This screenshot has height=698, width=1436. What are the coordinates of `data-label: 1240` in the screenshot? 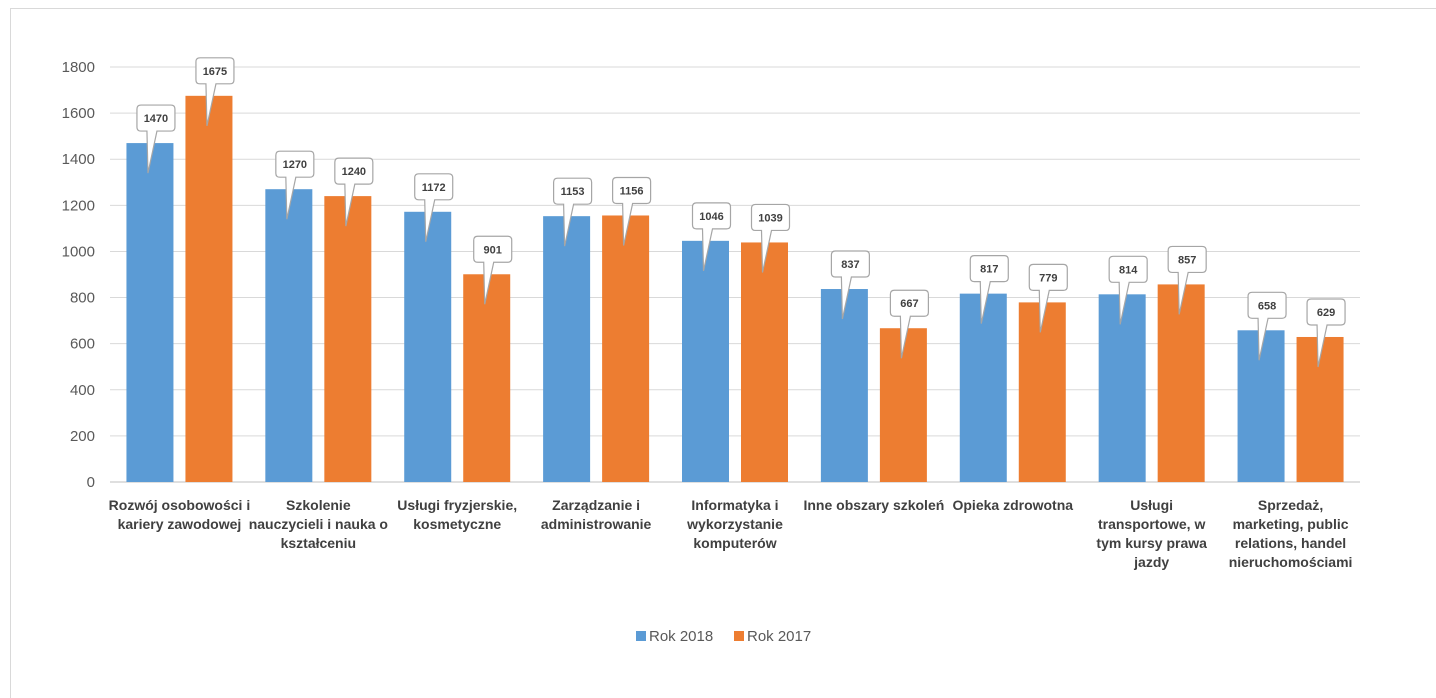 It's located at (354, 192).